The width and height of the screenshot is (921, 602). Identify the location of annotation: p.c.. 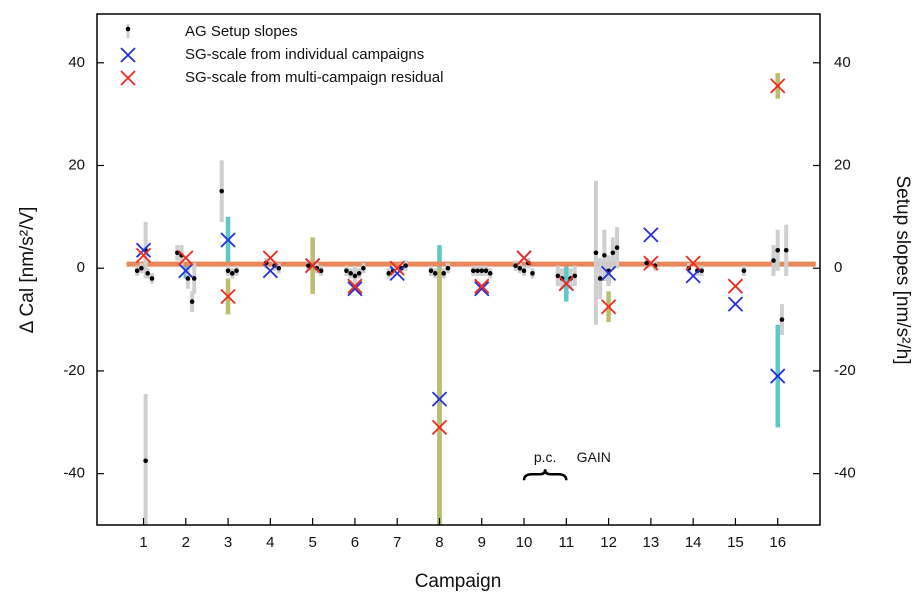
(545, 457).